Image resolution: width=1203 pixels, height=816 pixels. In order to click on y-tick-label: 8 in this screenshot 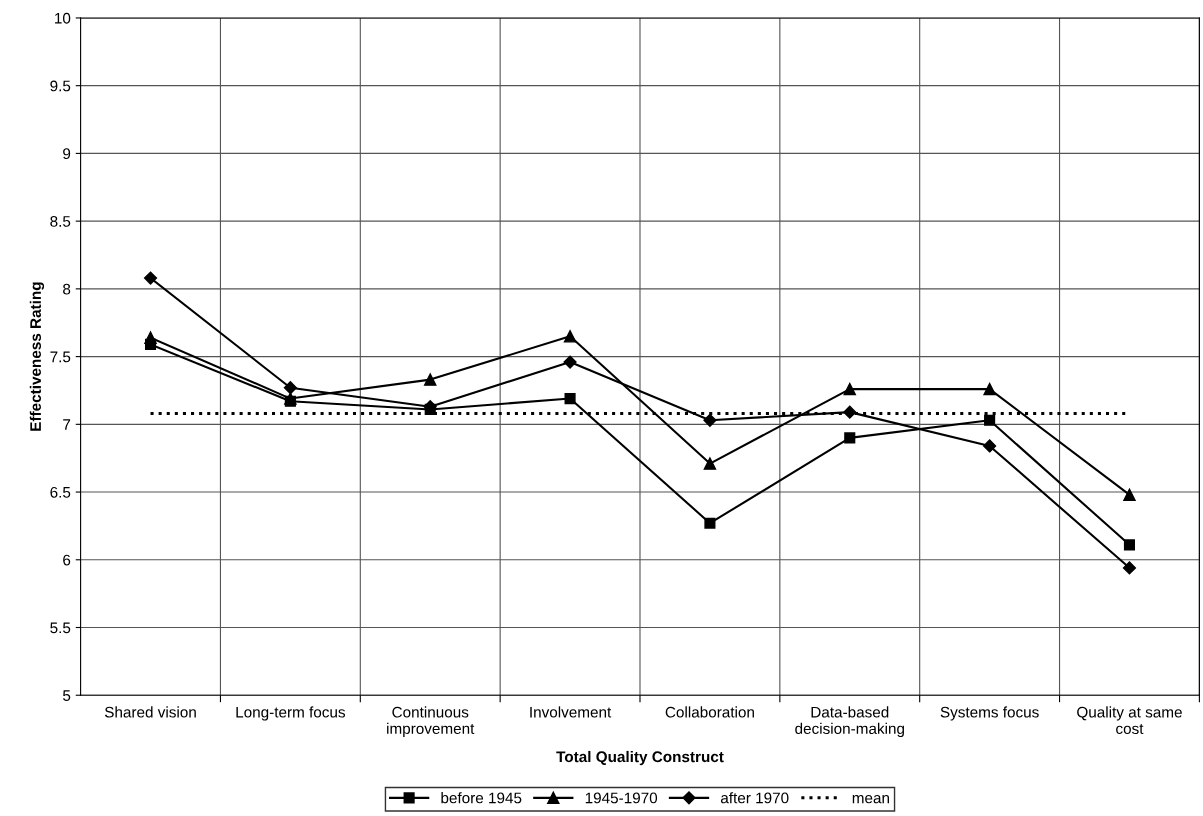, I will do `click(67, 289)`.